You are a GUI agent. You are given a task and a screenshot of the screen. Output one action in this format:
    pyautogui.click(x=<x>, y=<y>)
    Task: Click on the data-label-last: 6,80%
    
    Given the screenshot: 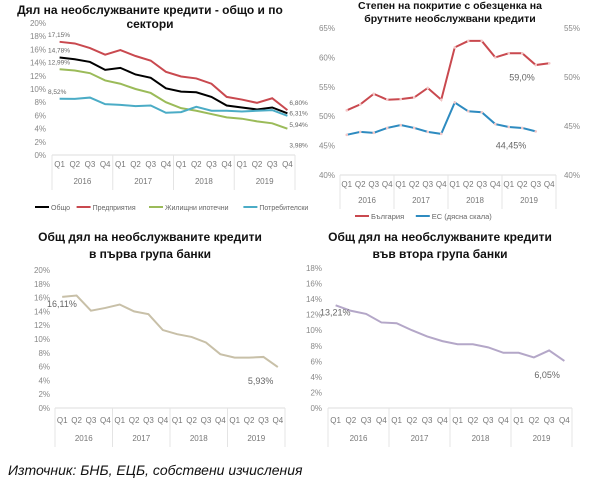 What is the action you would take?
    pyautogui.click(x=298, y=103)
    